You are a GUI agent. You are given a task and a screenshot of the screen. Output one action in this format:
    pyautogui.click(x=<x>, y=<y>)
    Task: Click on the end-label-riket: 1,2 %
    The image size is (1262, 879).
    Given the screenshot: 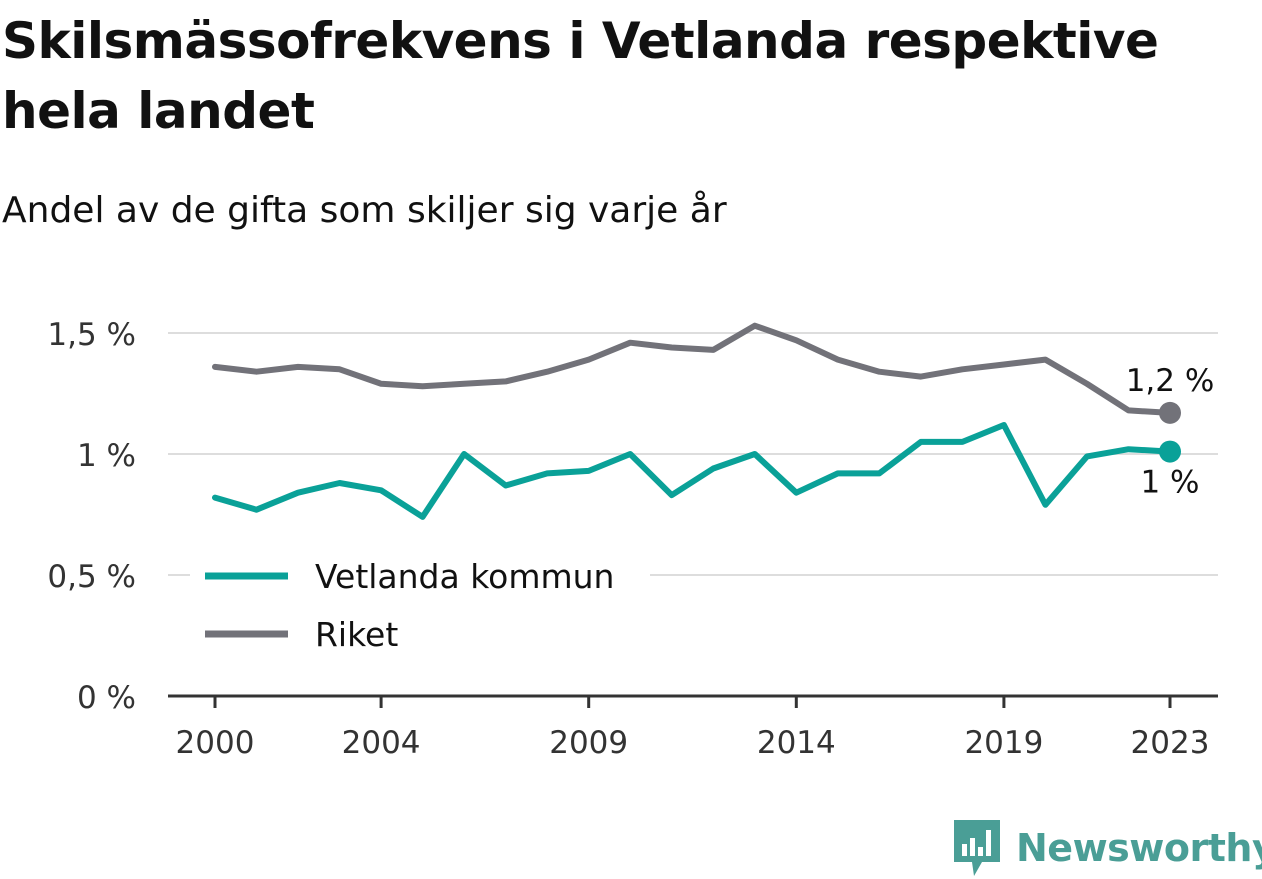 What is the action you would take?
    pyautogui.click(x=1170, y=381)
    